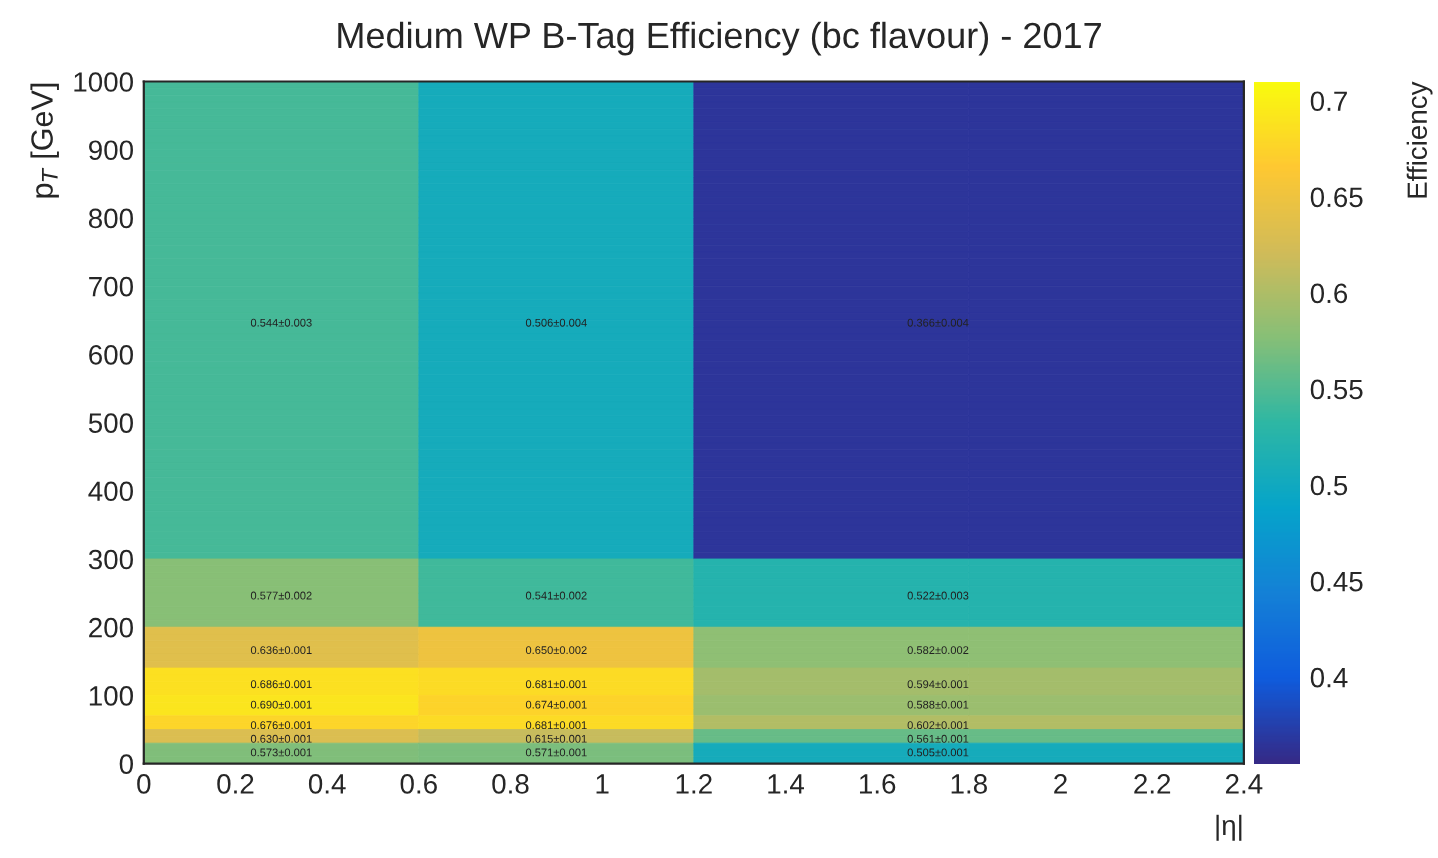 Image resolution: width=1438 pixels, height=858 pixels. What do you see at coordinates (418, 784) in the screenshot?
I see `x-tick-label: 0.6` at bounding box center [418, 784].